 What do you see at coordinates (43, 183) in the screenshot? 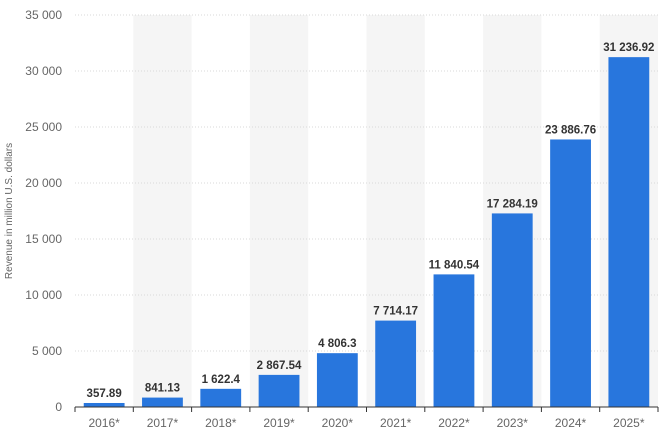
I see `y-tick-label: 20 000` at bounding box center [43, 183].